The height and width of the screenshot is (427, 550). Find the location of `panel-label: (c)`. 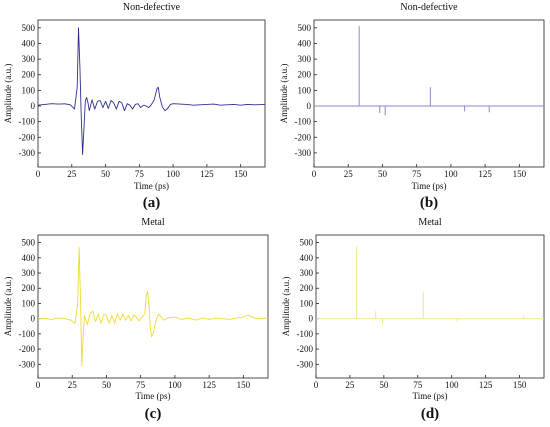

panel-label: (c) is located at coordinates (153, 414).